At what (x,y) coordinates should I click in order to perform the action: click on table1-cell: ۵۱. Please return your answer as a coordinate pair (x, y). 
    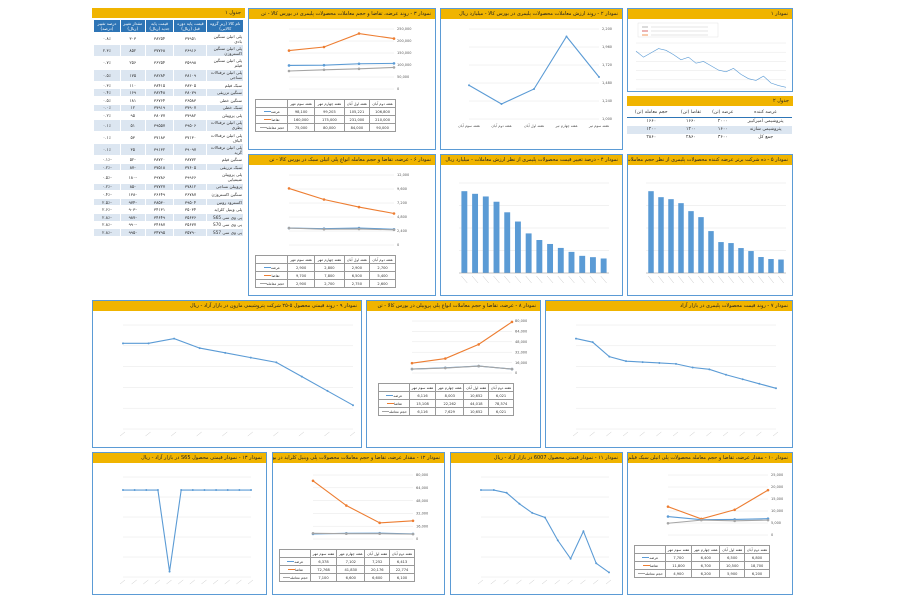
    Looking at the image, I should click on (132, 125).